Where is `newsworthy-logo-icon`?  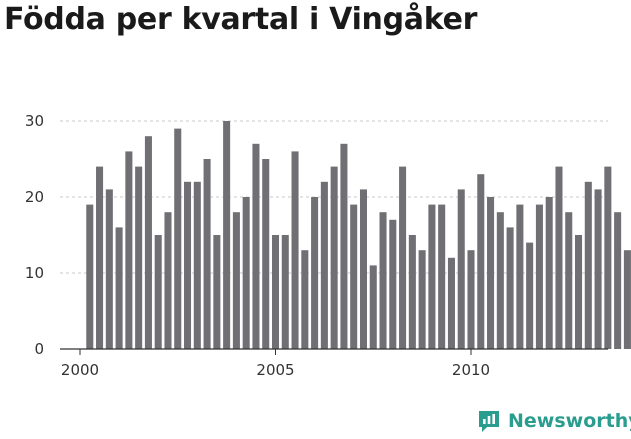
newsworthy-logo-icon is located at coordinates (489, 421).